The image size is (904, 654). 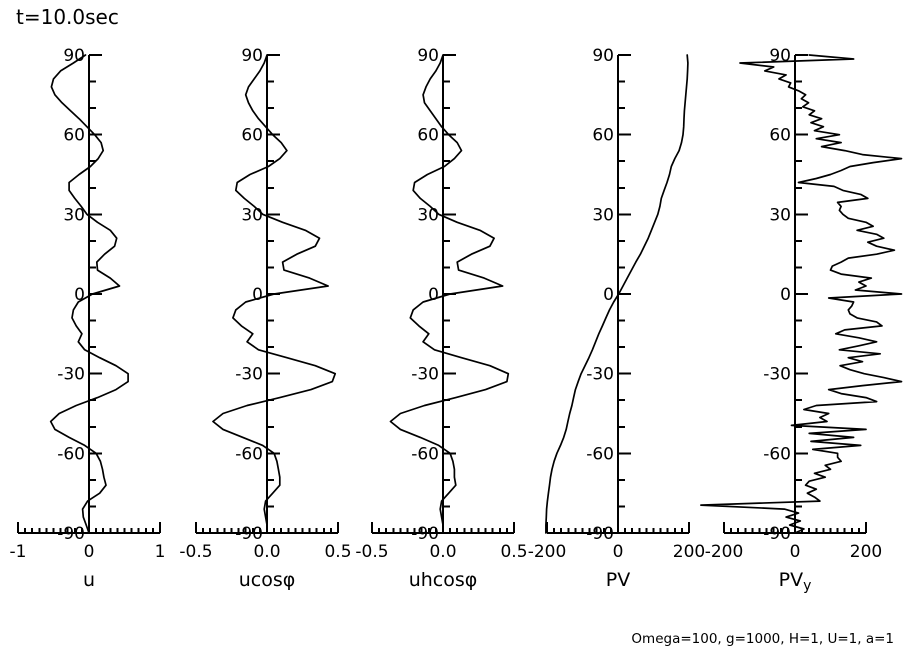 I want to click on axis-title: ucosφ, so click(x=267, y=580).